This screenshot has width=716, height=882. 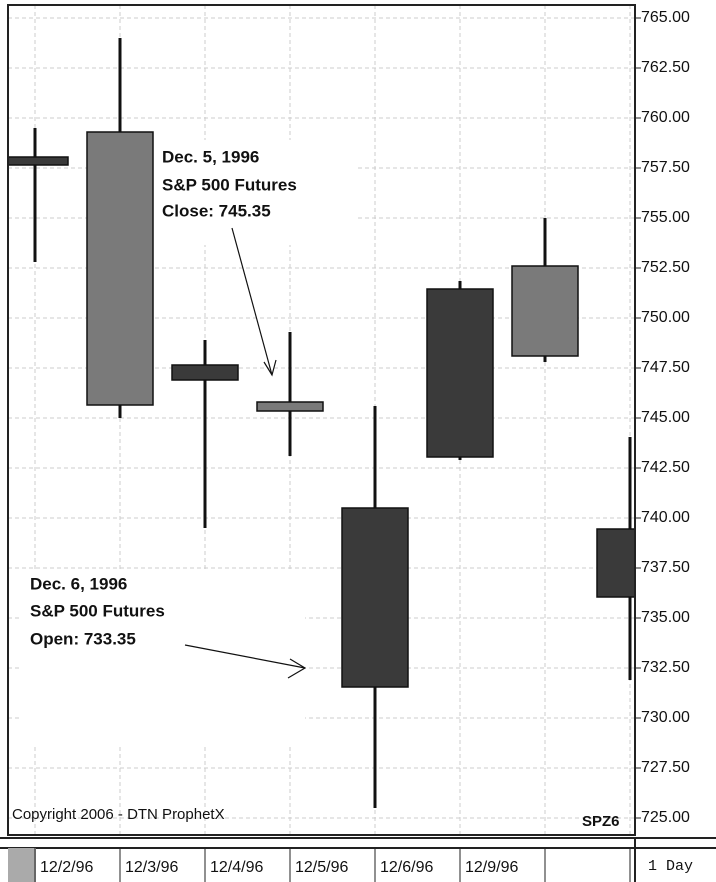 I want to click on x-tick-label: 12/5/96, so click(x=321, y=867).